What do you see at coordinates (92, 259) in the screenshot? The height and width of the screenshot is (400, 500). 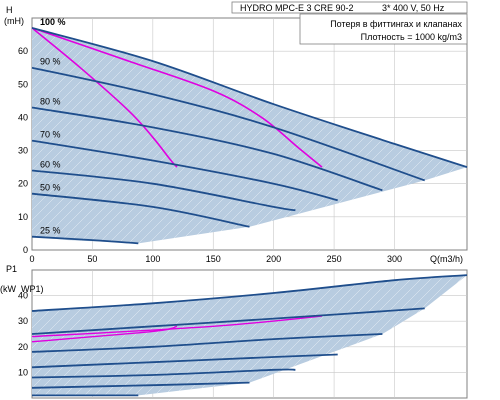 I see `top-x-tick-label: 50` at bounding box center [92, 259].